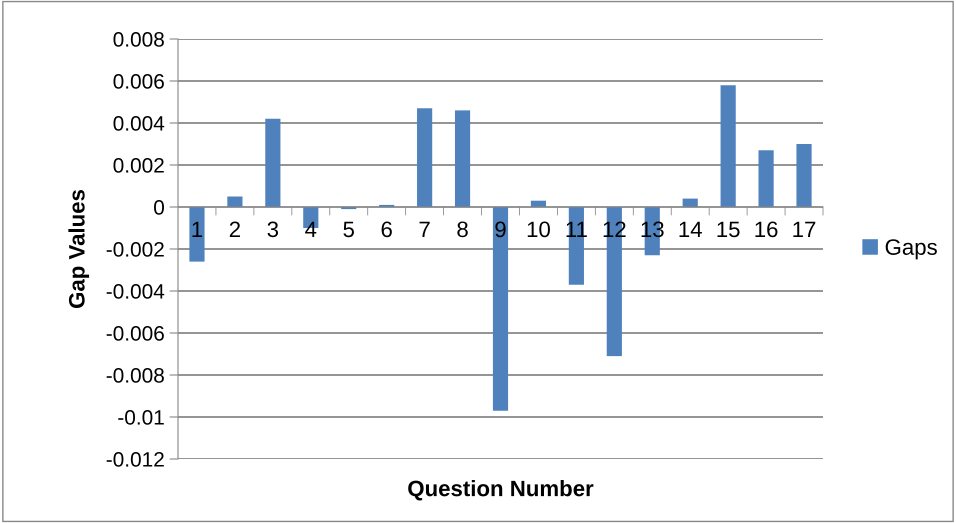 The height and width of the screenshot is (523, 956). Describe the element at coordinates (135, 291) in the screenshot. I see `y-tick-label: -0.004` at that location.